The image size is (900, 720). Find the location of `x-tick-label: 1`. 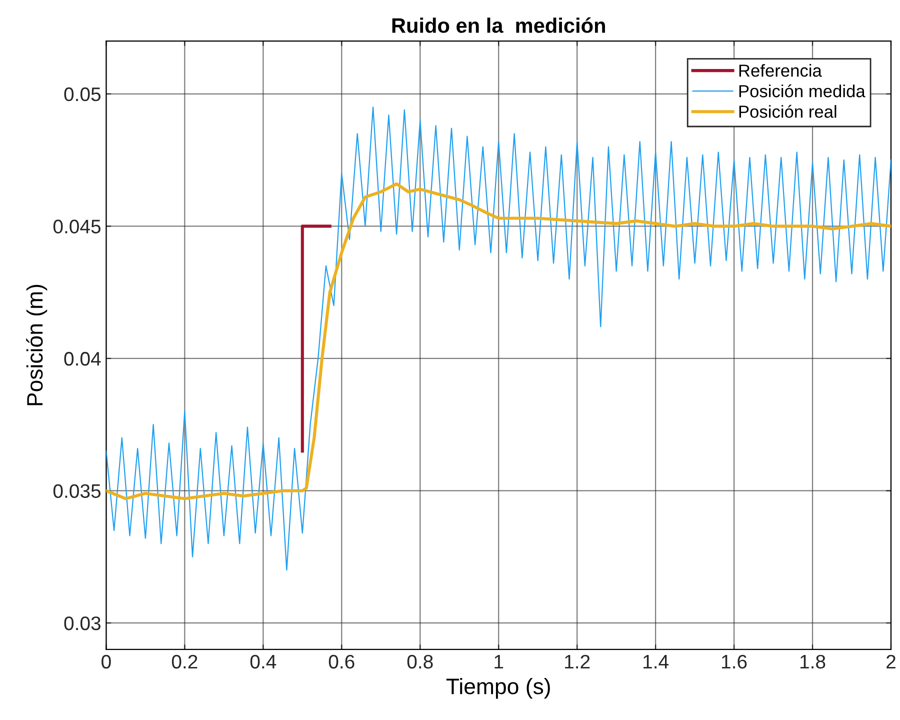

x-tick-label: 1 is located at coordinates (499, 661).